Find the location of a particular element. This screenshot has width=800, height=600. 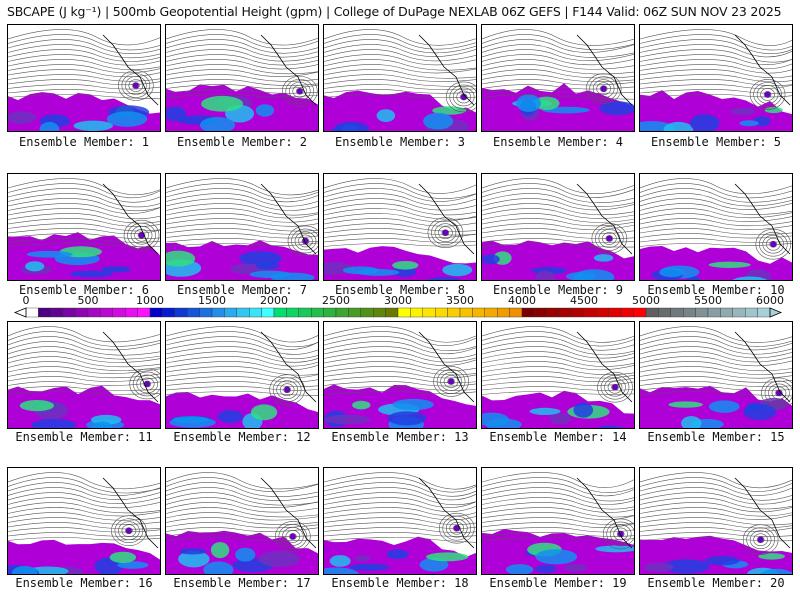

member-label: Ensemble Member: 20 is located at coordinates (716, 583).